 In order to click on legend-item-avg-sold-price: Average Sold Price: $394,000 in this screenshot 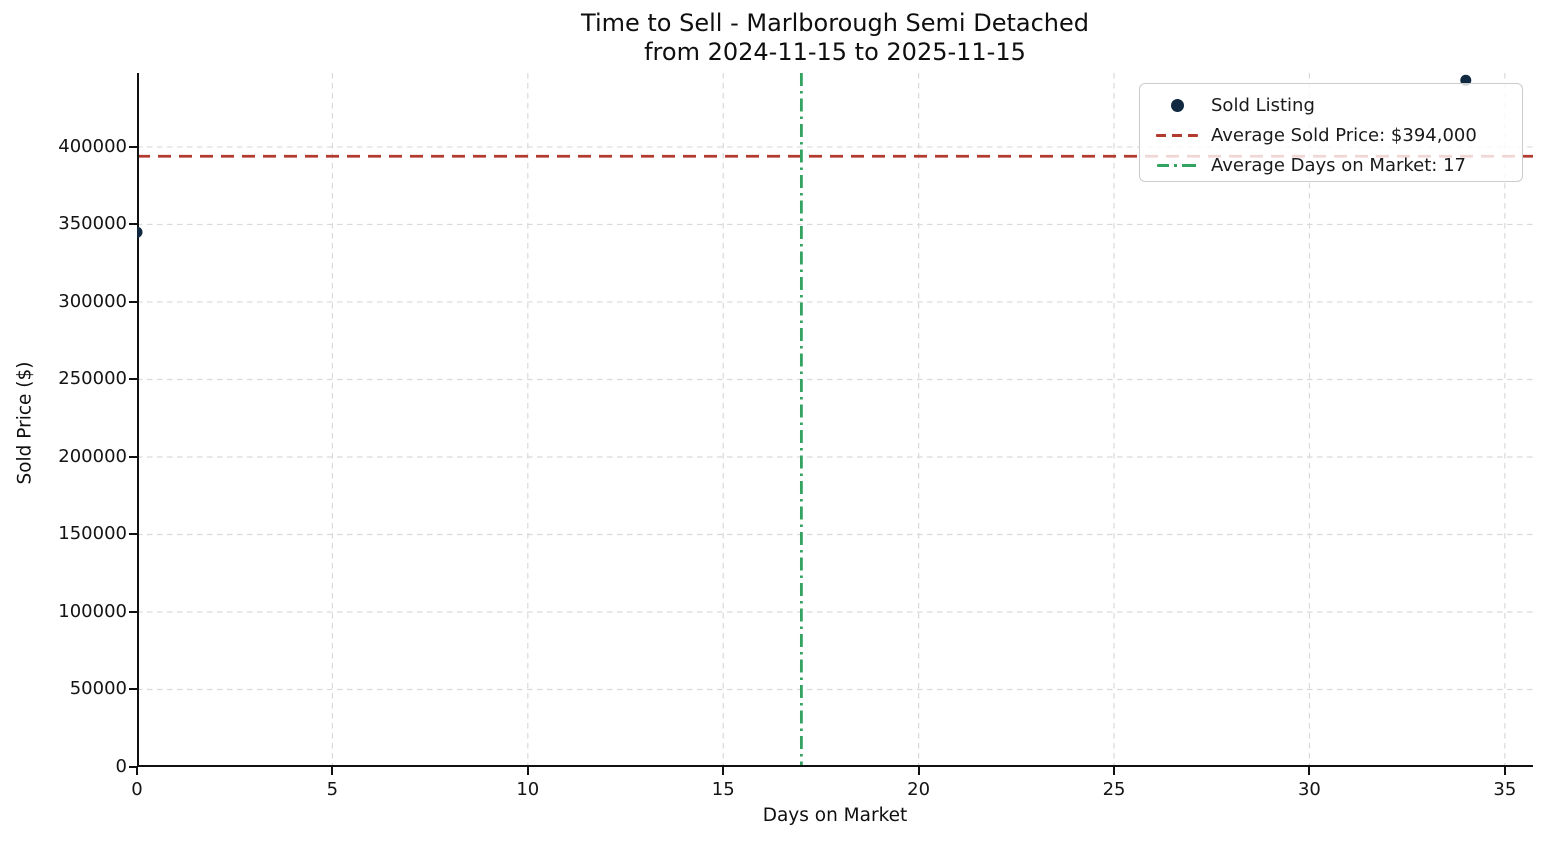, I will do `click(1337, 135)`.